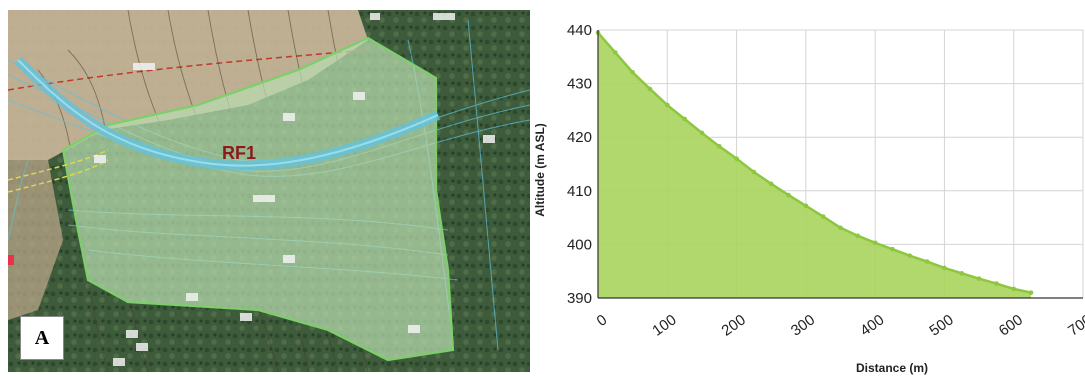 The image size is (1085, 376). Describe the element at coordinates (42, 338) in the screenshot. I see `panel-label: A` at that location.